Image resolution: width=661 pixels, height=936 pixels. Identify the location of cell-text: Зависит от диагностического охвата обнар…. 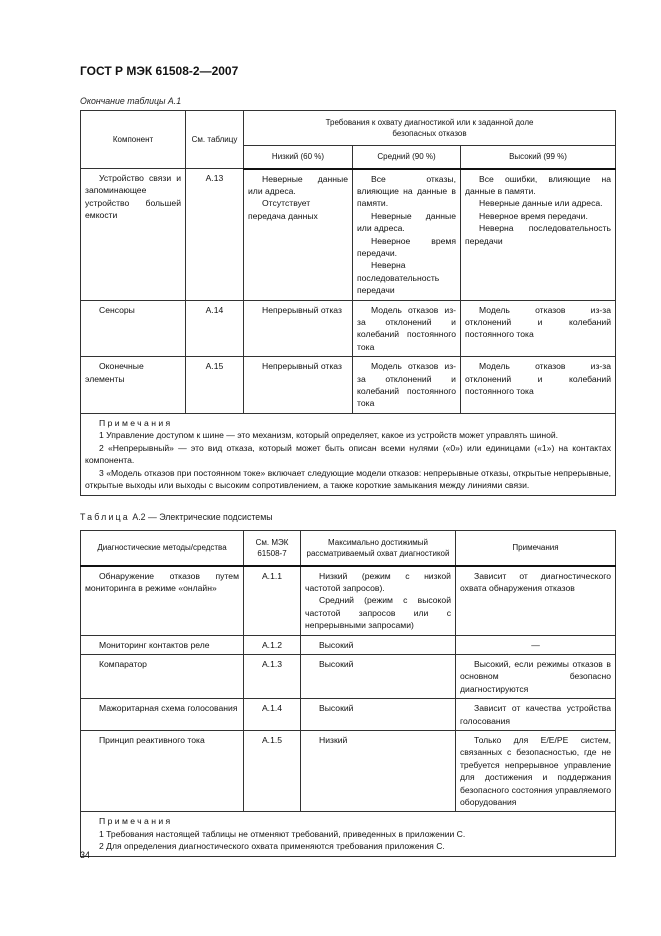
(535, 581).